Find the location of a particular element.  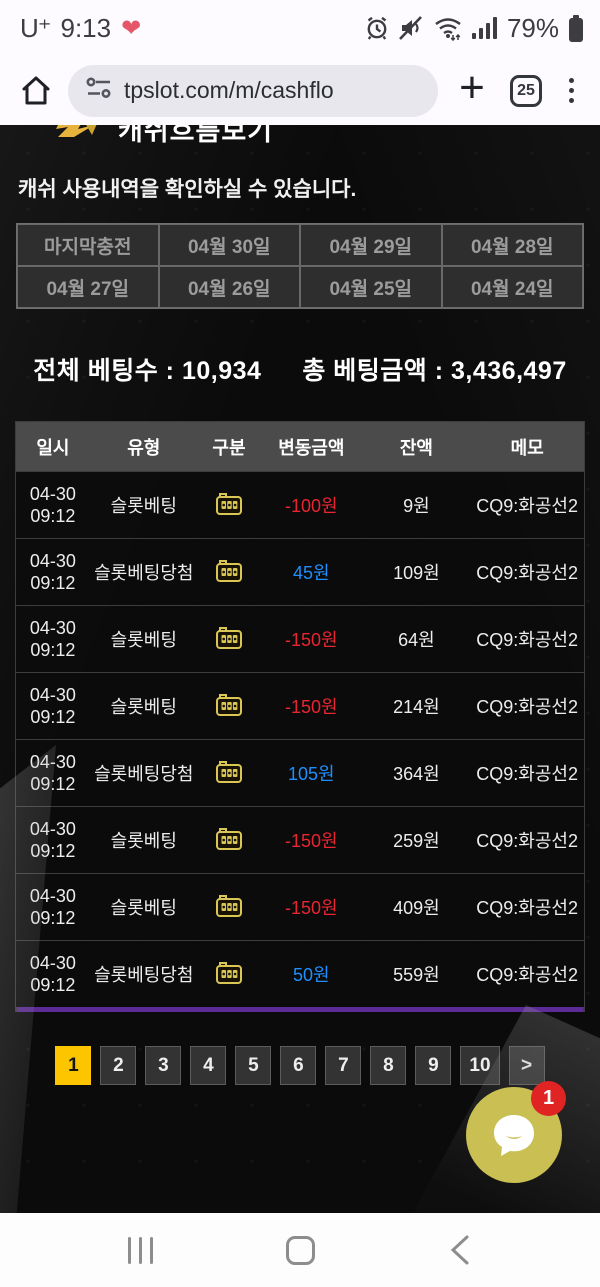

page-button: > is located at coordinates (526, 1065).